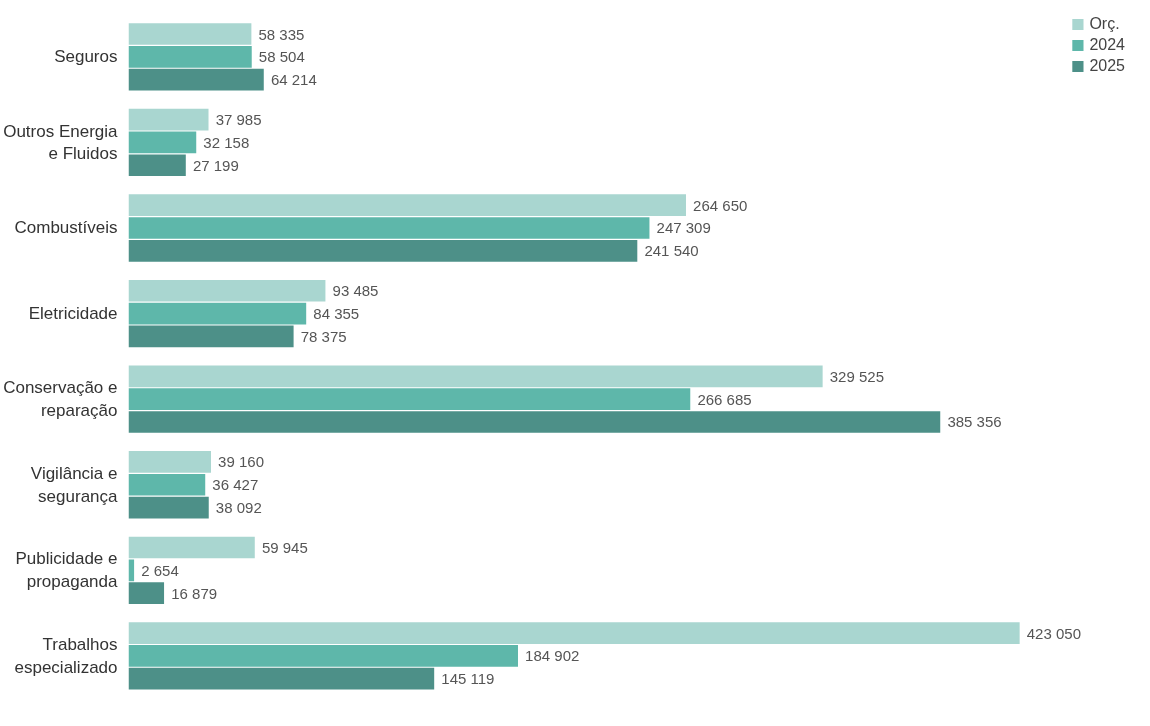 The width and height of the screenshot is (1150, 726). Describe the element at coordinates (281, 34) in the screenshot. I see `data-label: 58 335` at that location.